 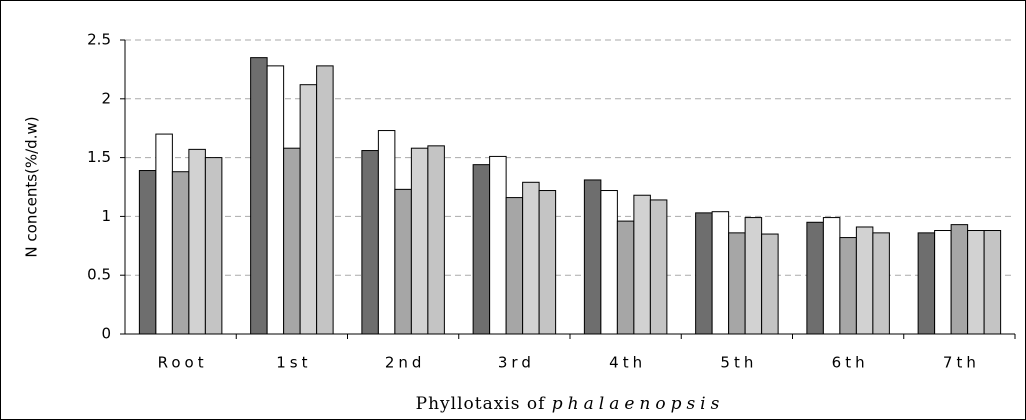 What do you see at coordinates (106, 334) in the screenshot?
I see `y-tick-label: 0` at bounding box center [106, 334].